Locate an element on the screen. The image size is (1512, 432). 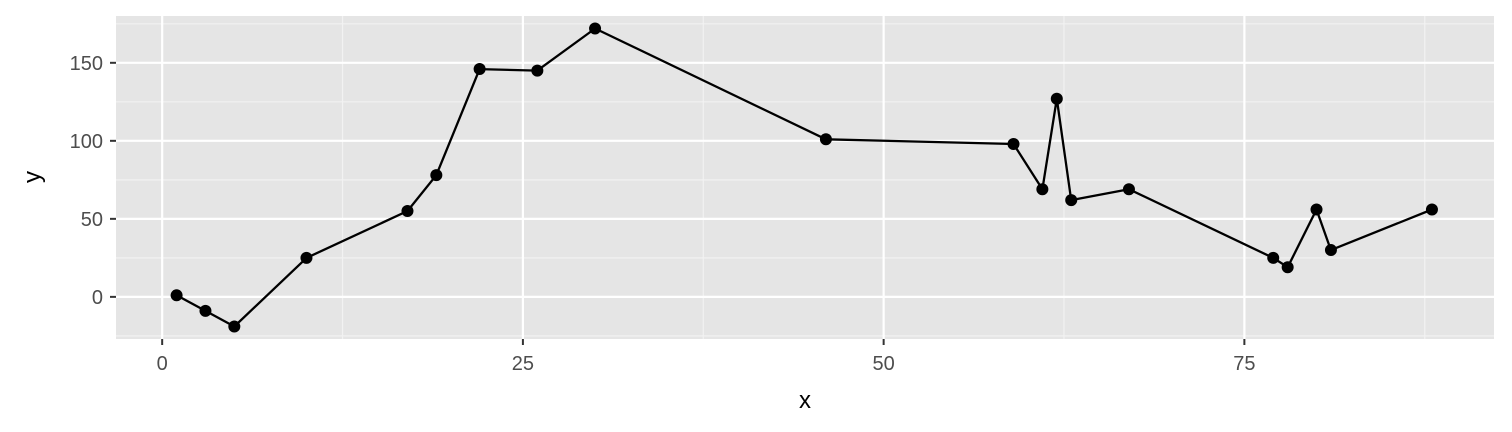
x-tick-label: 75 is located at coordinates (1244, 364).